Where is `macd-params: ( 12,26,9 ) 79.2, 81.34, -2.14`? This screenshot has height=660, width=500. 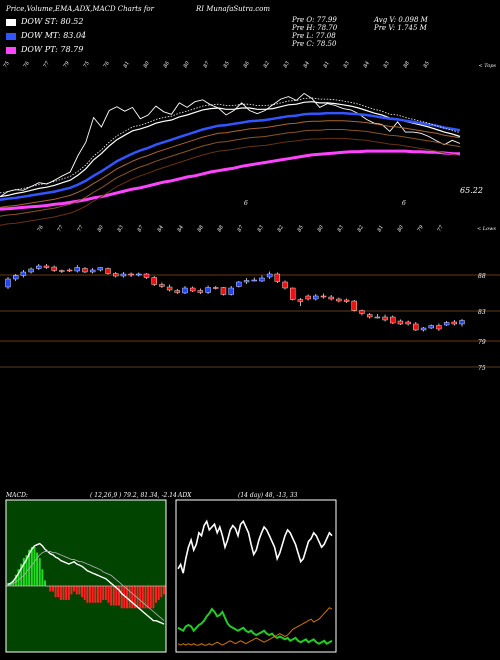 macd-params: ( 12,26,9 ) 79.2, 81.34, -2.14 is located at coordinates (133, 495).